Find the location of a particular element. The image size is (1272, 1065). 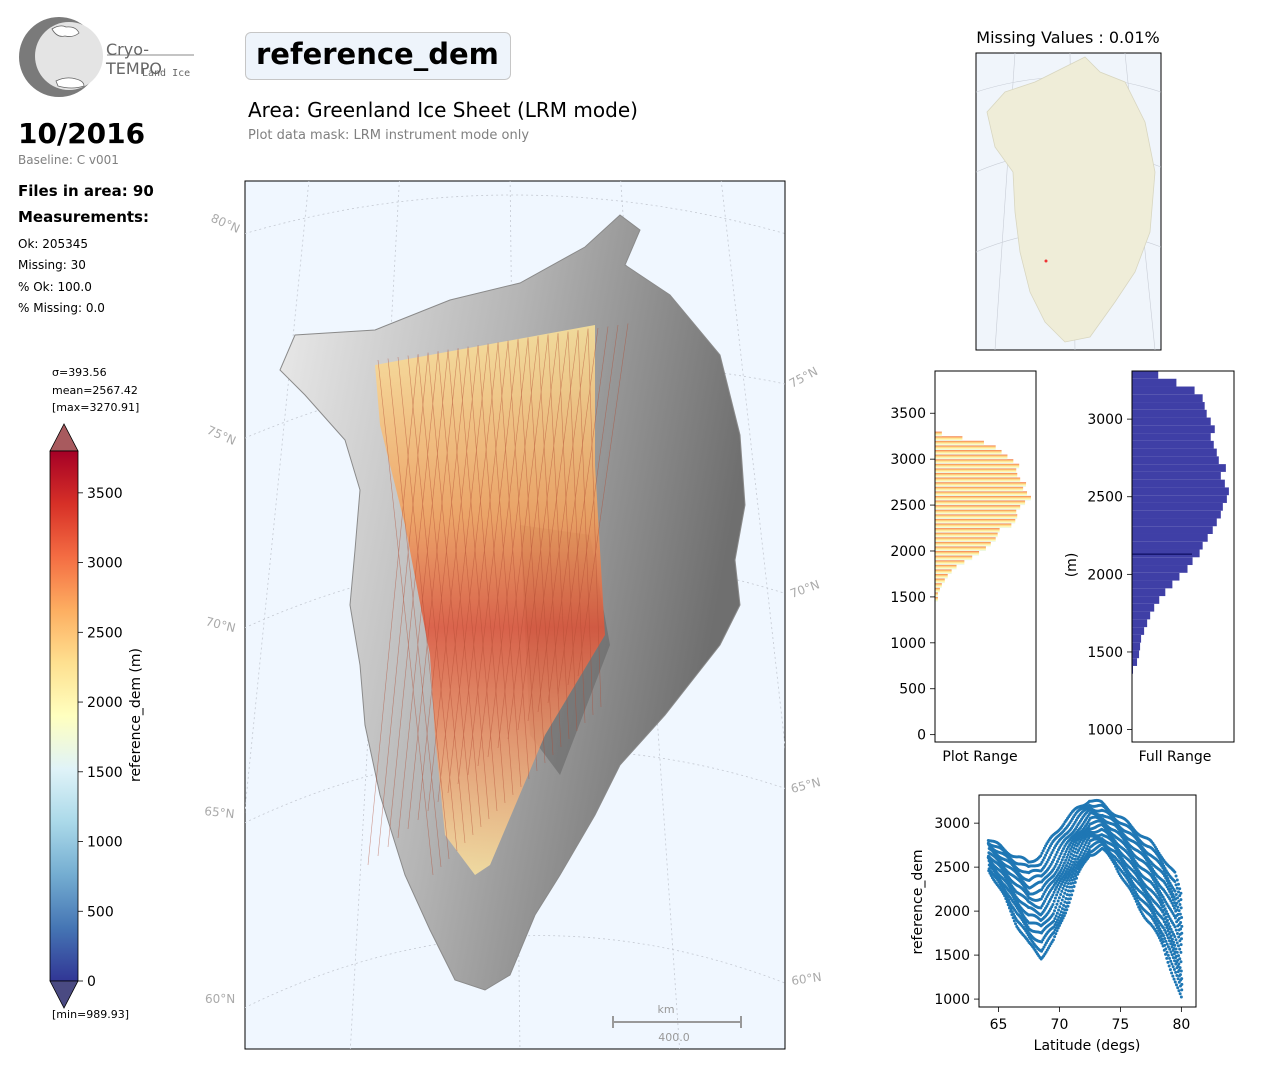

missing-value-marker is located at coordinates (1046, 261).